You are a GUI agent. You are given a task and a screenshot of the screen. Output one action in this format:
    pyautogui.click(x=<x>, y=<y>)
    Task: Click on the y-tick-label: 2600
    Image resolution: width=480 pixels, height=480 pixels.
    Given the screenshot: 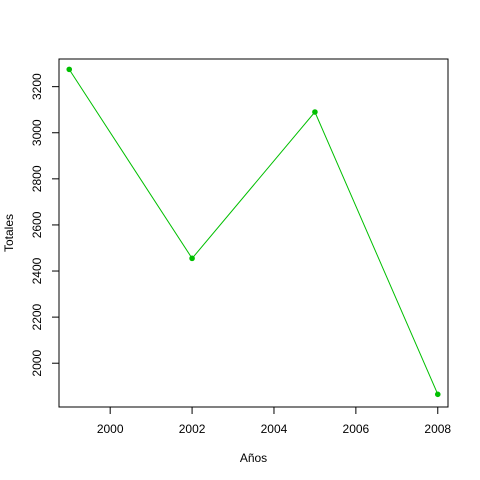 What is the action you would take?
    pyautogui.click(x=37, y=224)
    